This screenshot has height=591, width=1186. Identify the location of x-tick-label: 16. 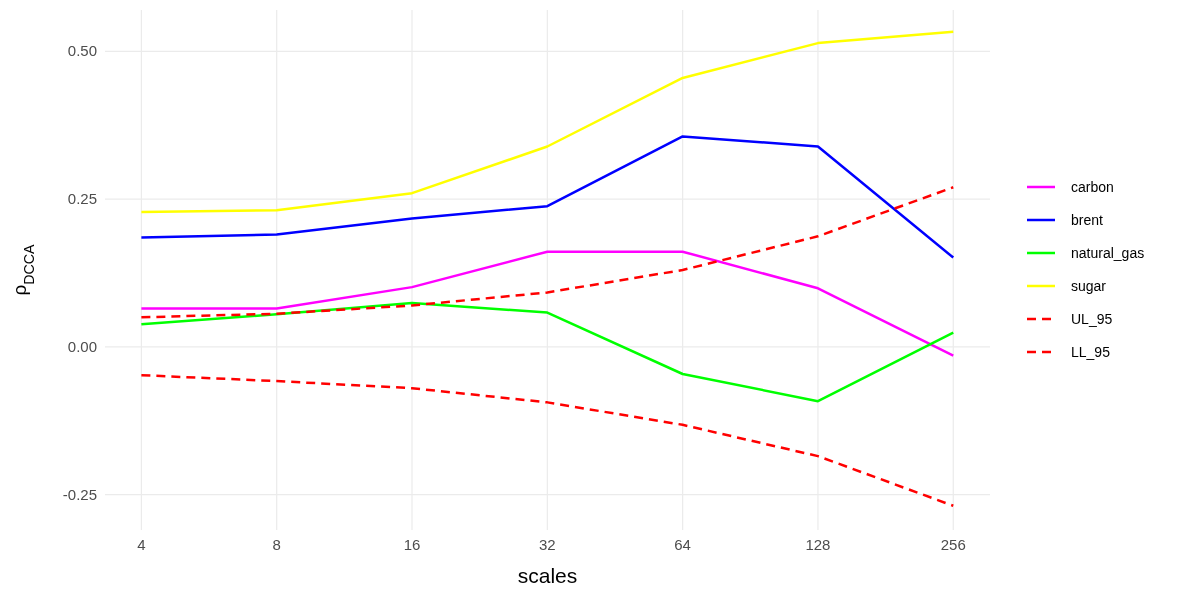
(412, 544).